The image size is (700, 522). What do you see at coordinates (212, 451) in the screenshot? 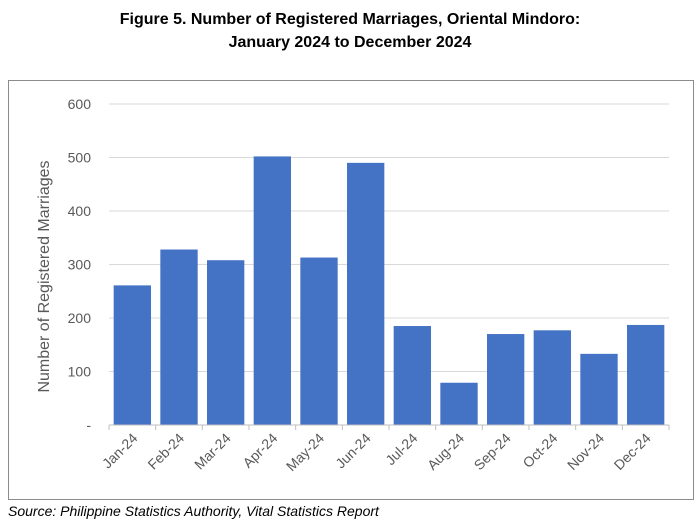
I see `x-tick-label: Mar-24` at bounding box center [212, 451].